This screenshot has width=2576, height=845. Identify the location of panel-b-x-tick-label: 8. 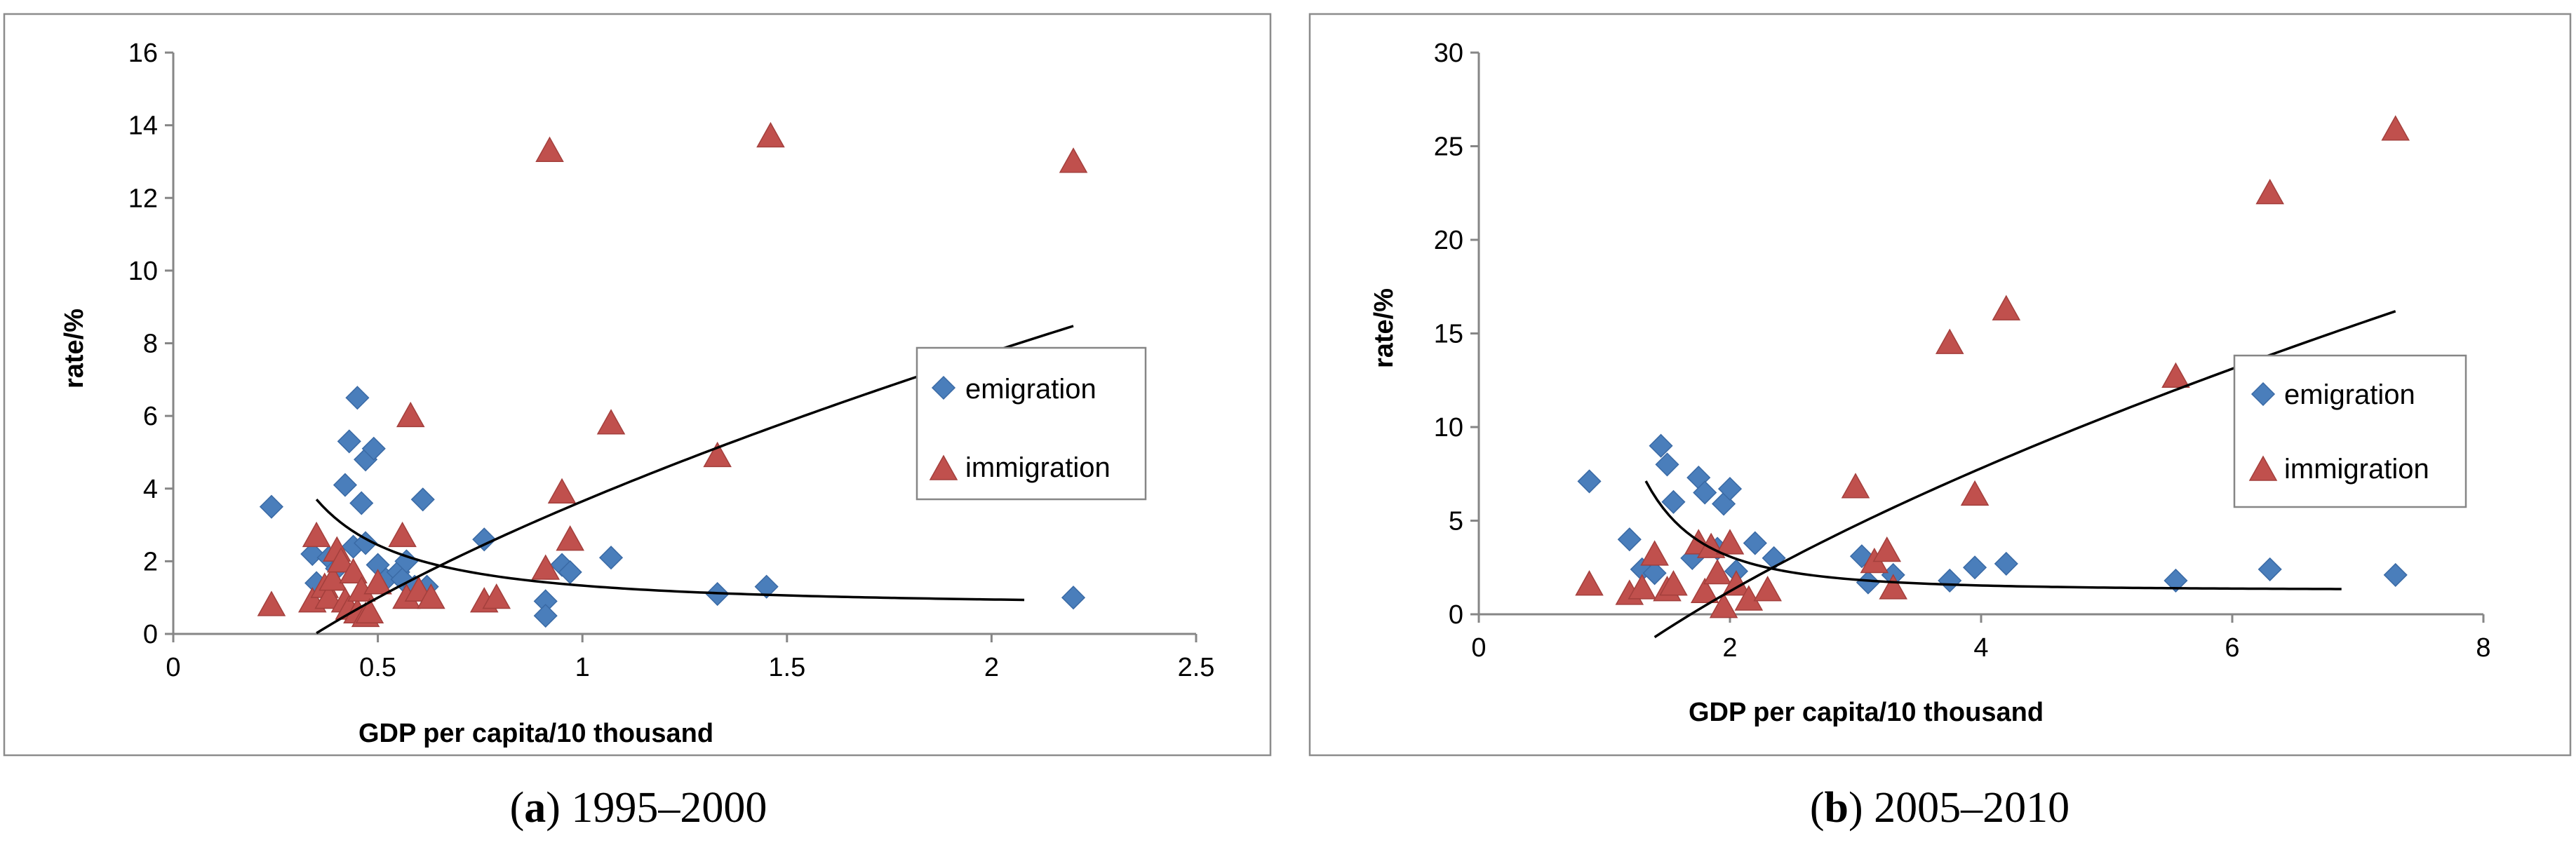
(2483, 648).